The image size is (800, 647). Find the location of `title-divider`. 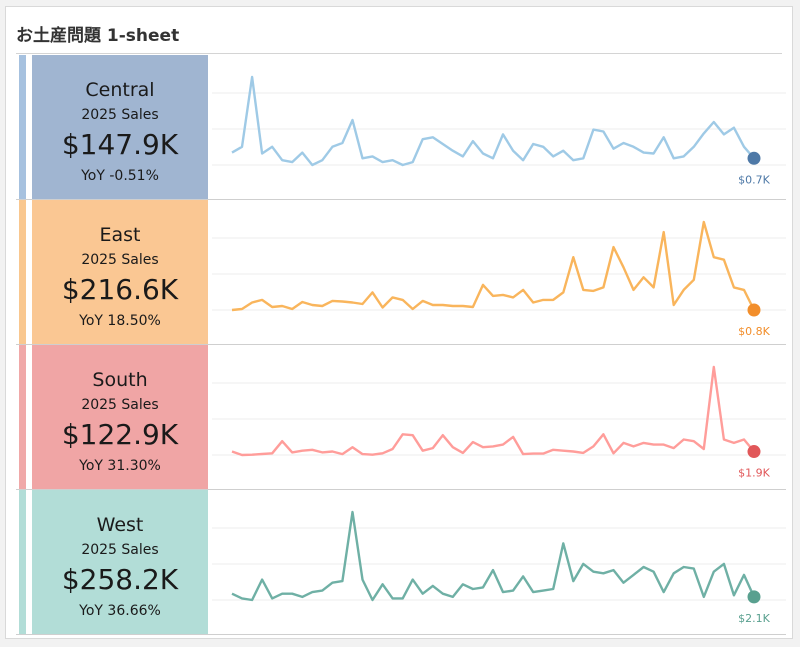

title-divider is located at coordinates (399, 53).